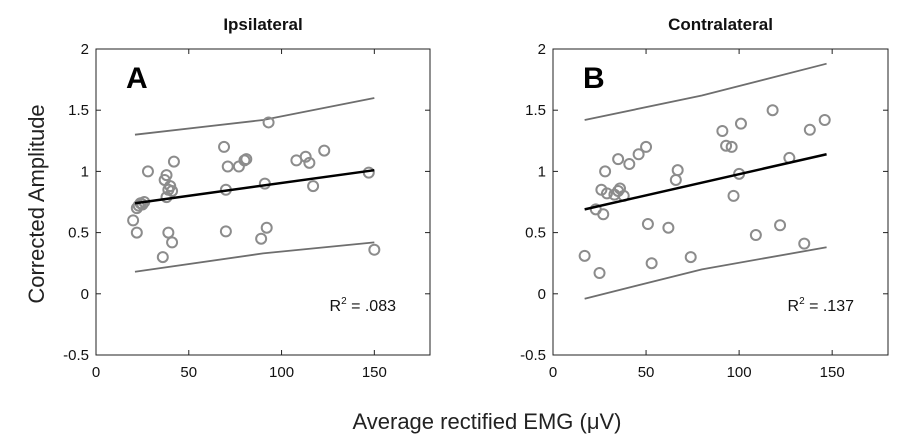 Image resolution: width=906 pixels, height=436 pixels. I want to click on panel-title: Contralateral, so click(720, 24).